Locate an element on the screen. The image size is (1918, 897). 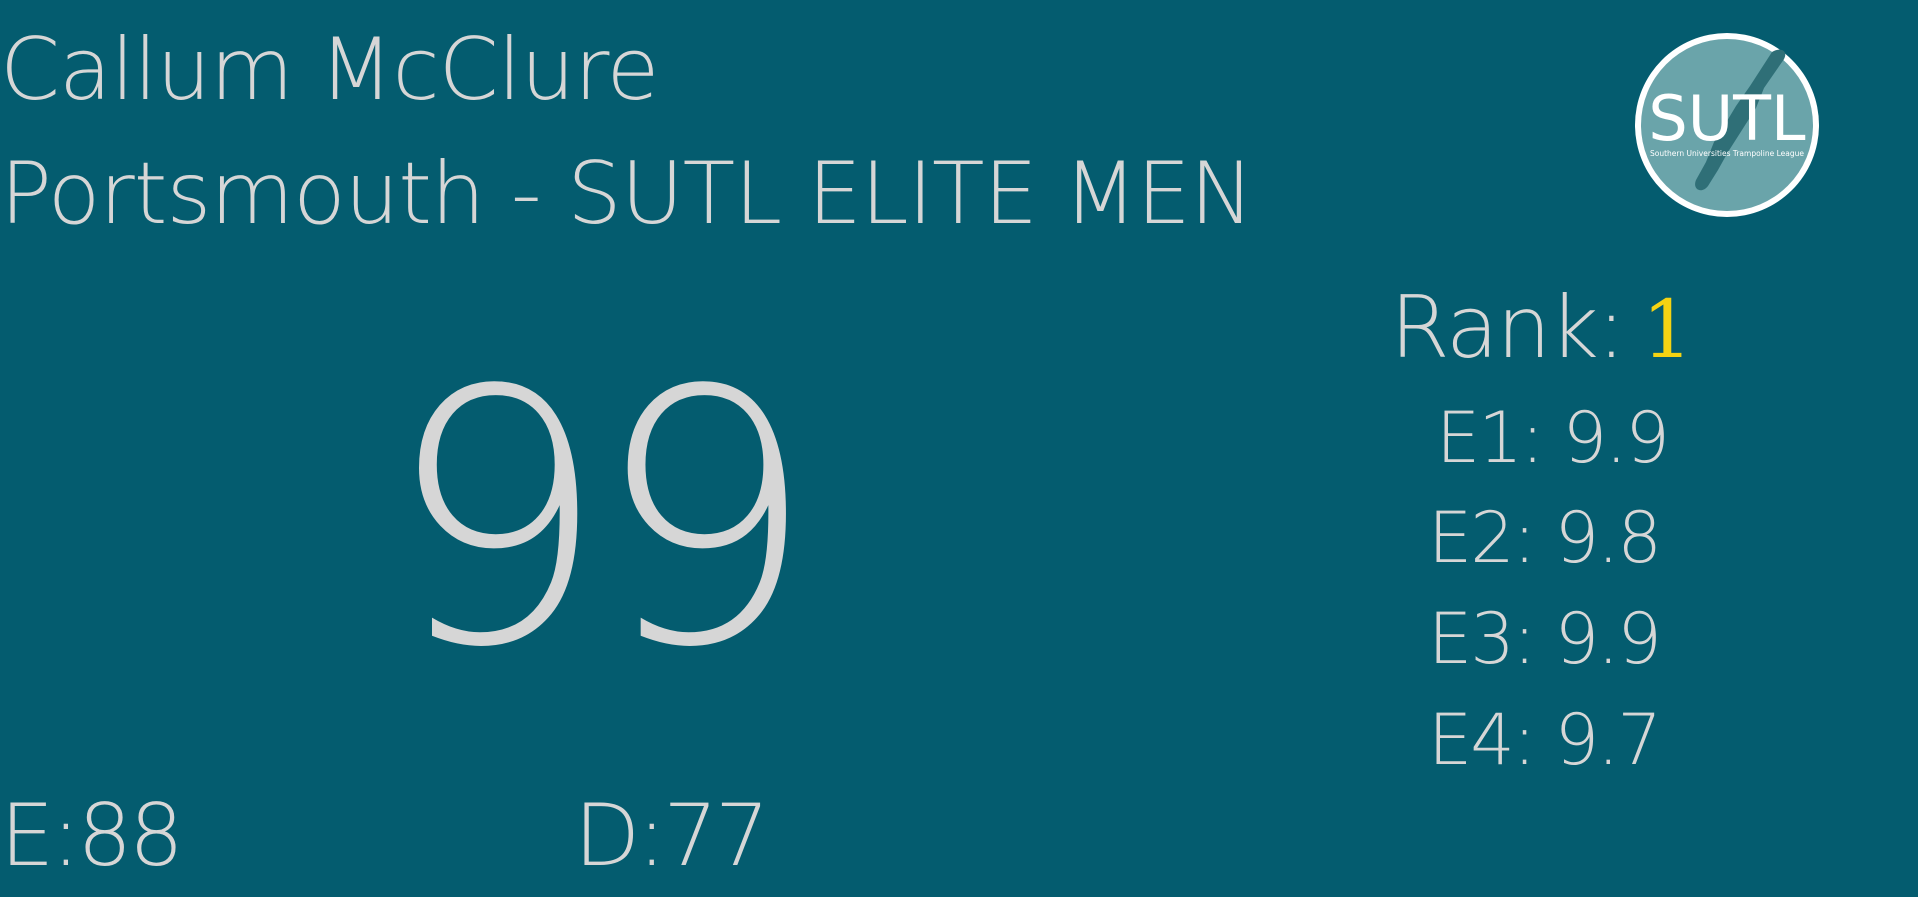
judge-score-e1: E1: 9.9 is located at coordinates (1553, 438).